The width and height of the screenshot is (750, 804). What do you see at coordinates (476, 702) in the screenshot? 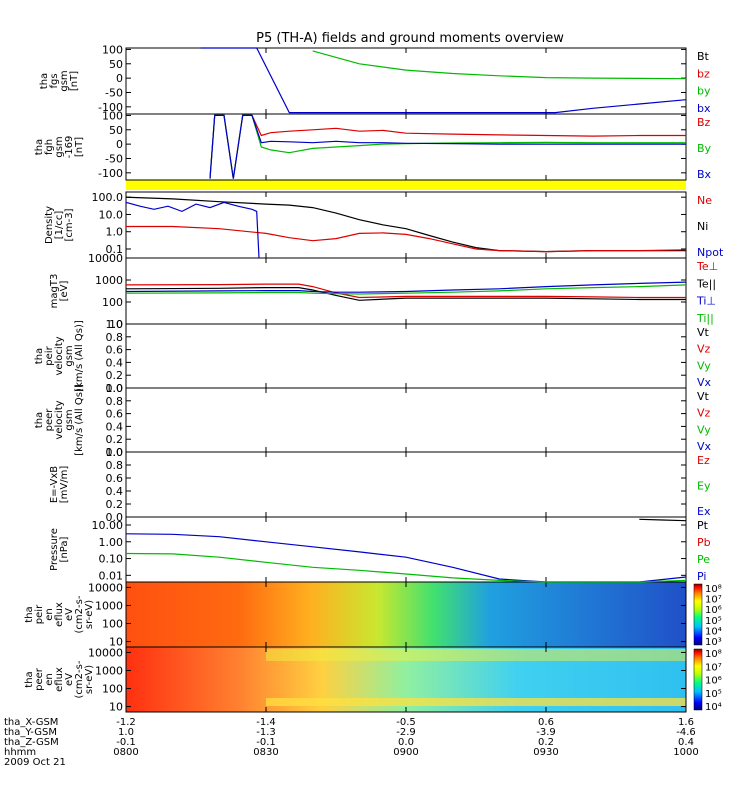
I see `spectrogram-lowenergy-band` at bounding box center [476, 702].